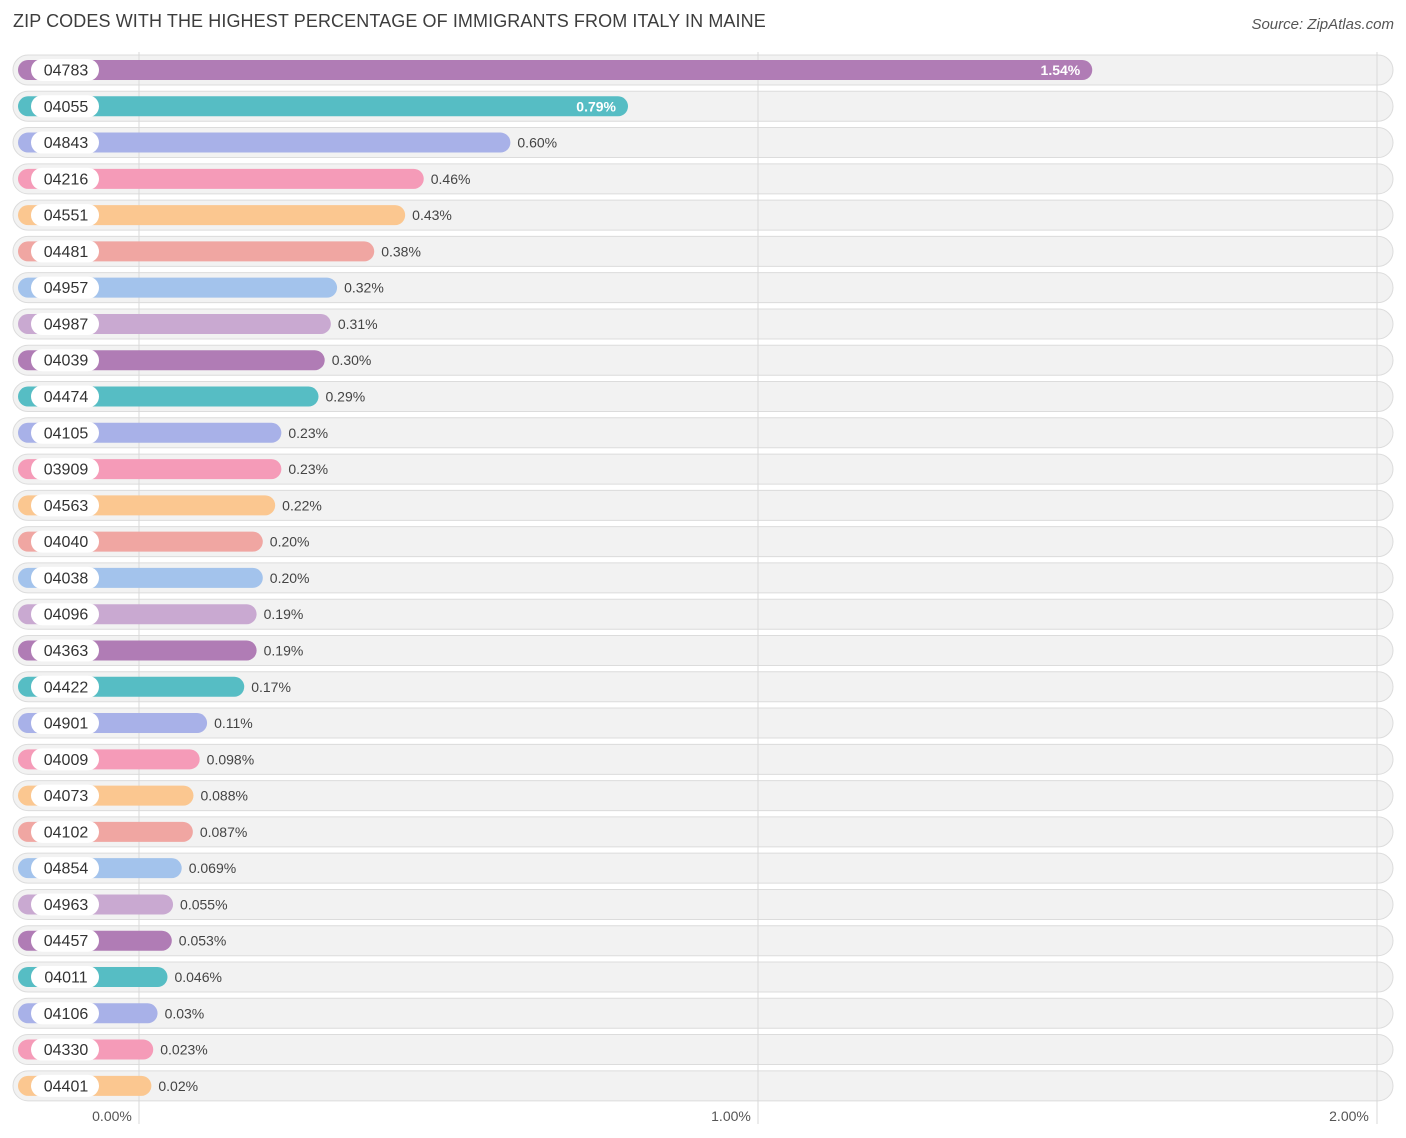  What do you see at coordinates (401, 251) in the screenshot?
I see `value-label: 0.38%` at bounding box center [401, 251].